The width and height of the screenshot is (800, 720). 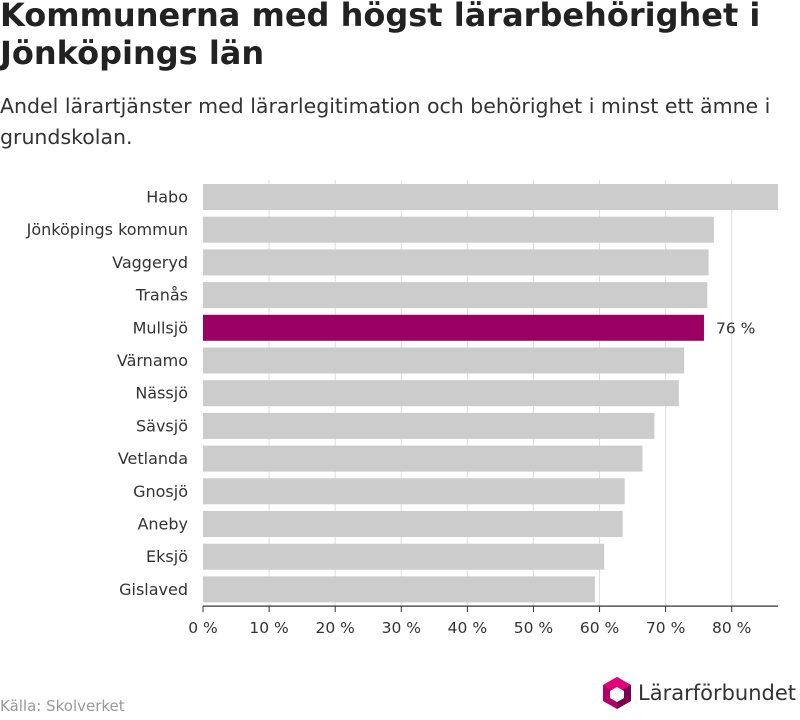 I want to click on category-label: Sävsjö, so click(x=162, y=425).